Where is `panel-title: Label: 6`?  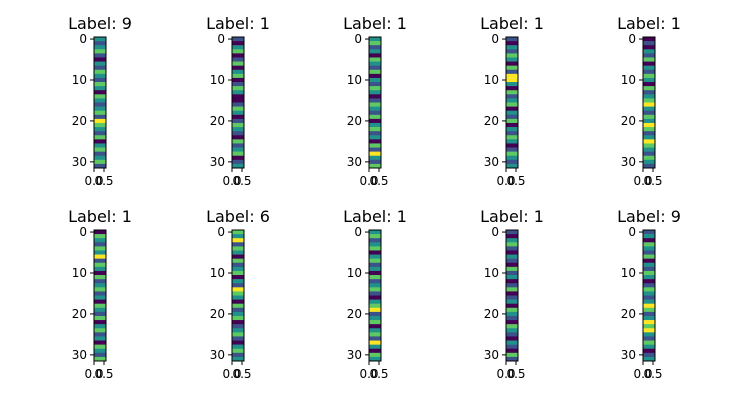 panel-title: Label: 6 is located at coordinates (238, 216).